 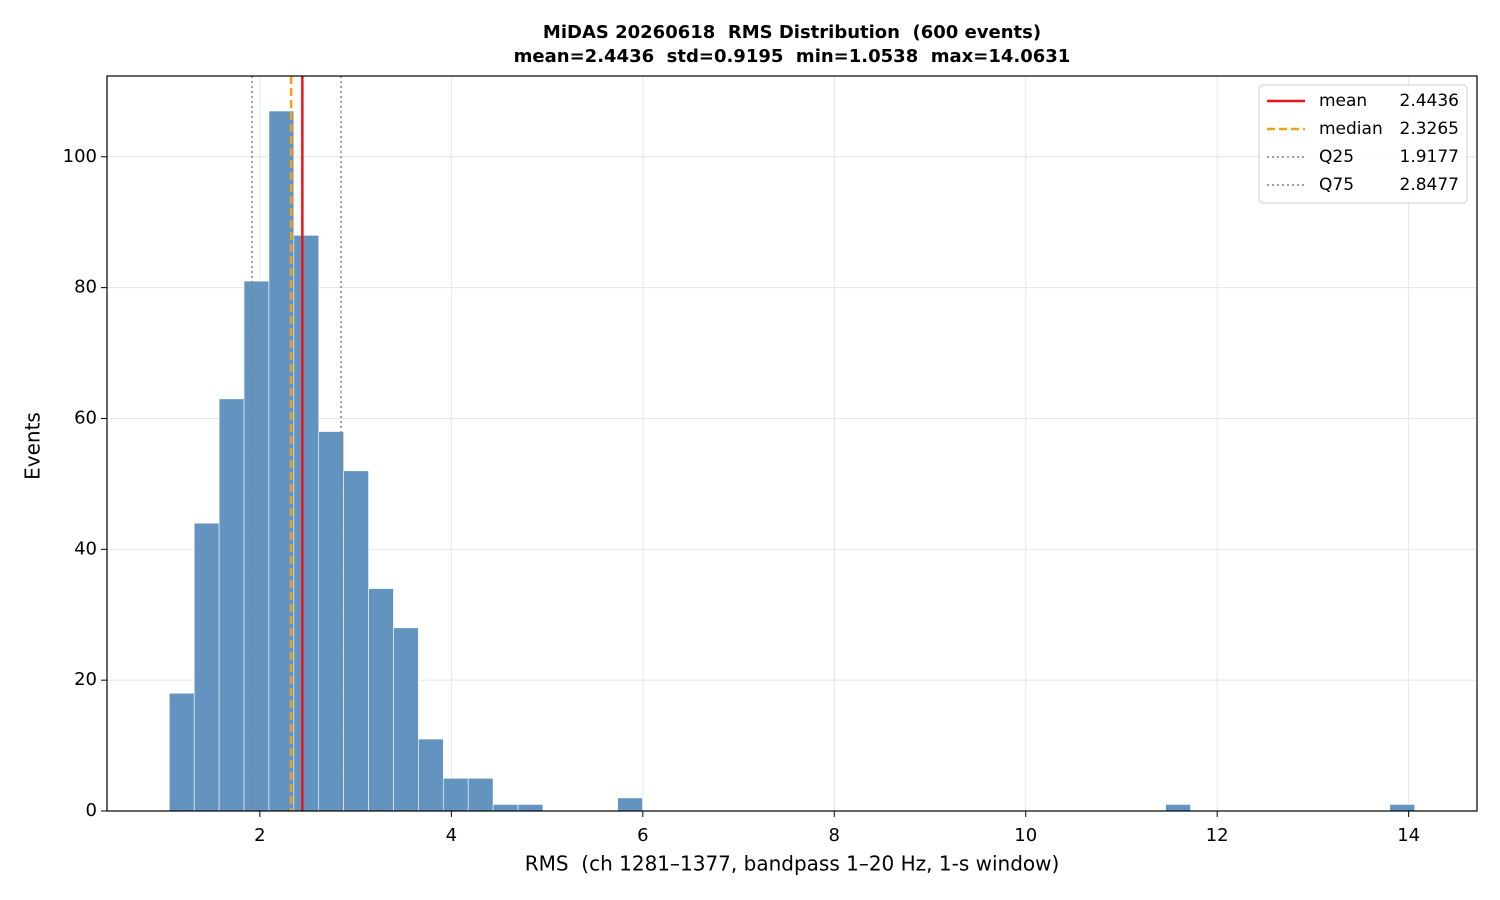 I want to click on x-tick-label: 6, so click(x=642, y=835).